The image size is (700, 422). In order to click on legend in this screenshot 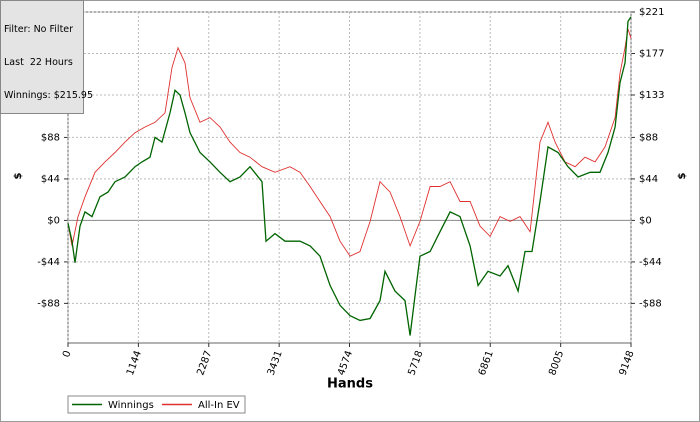, I will do `click(156, 404)`.